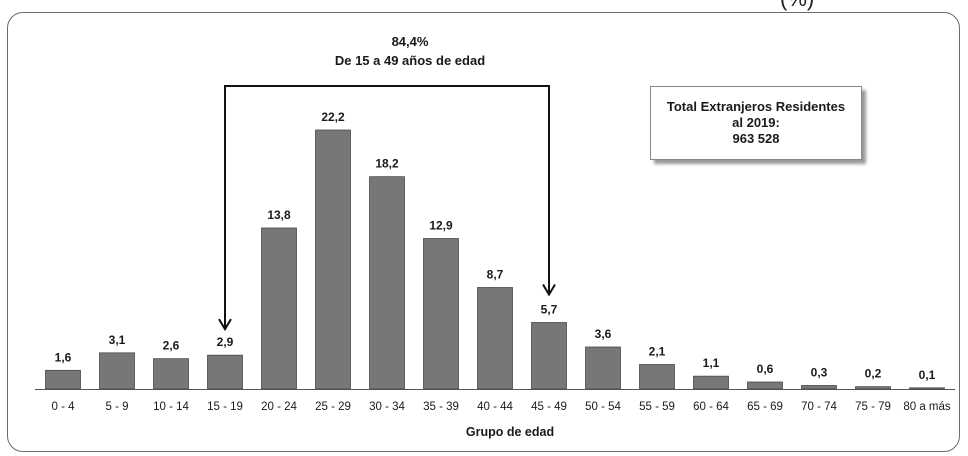 The width and height of the screenshot is (968, 456). What do you see at coordinates (819, 373) in the screenshot?
I see `data-label: 0,3` at bounding box center [819, 373].